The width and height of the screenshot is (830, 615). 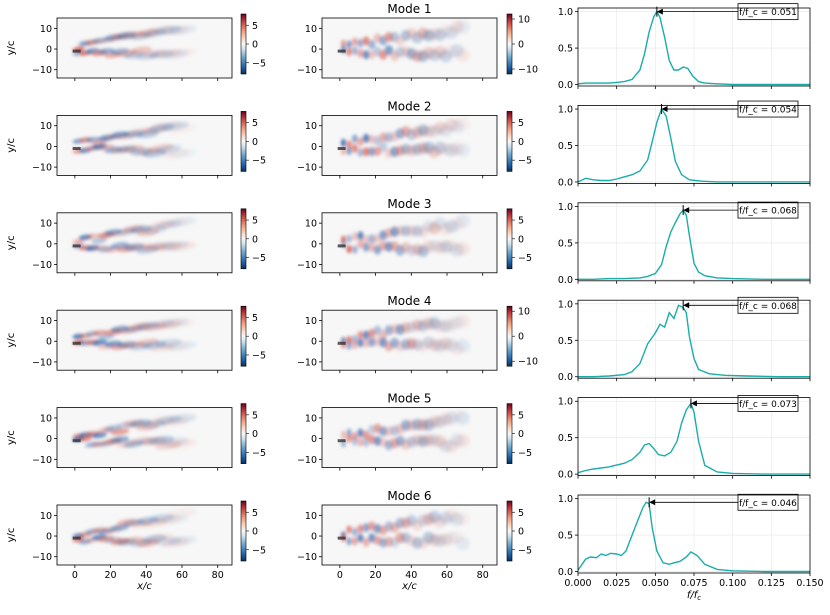 I want to click on mid-colorbar: 5 0 −5, so click(x=519, y=433).